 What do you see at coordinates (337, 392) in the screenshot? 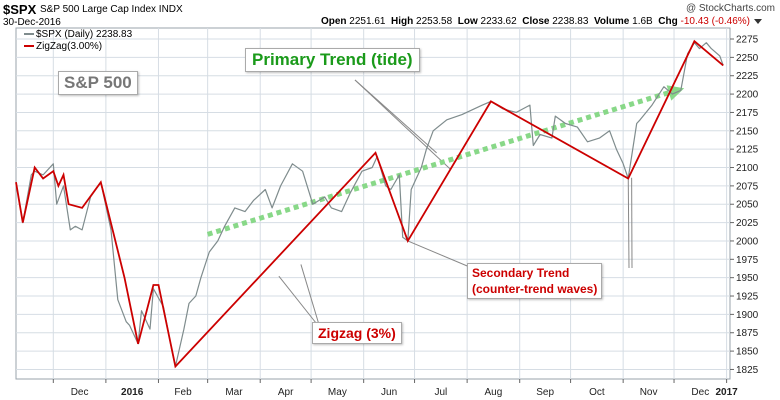
I see `x-tick-label: May` at bounding box center [337, 392].